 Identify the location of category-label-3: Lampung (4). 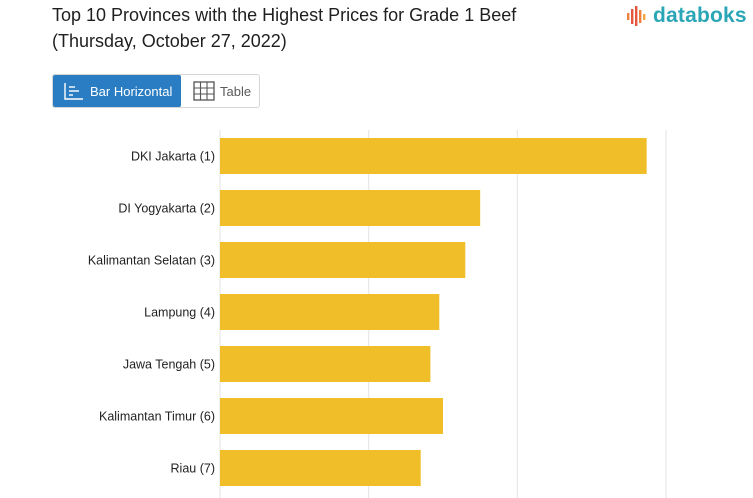
(179, 313).